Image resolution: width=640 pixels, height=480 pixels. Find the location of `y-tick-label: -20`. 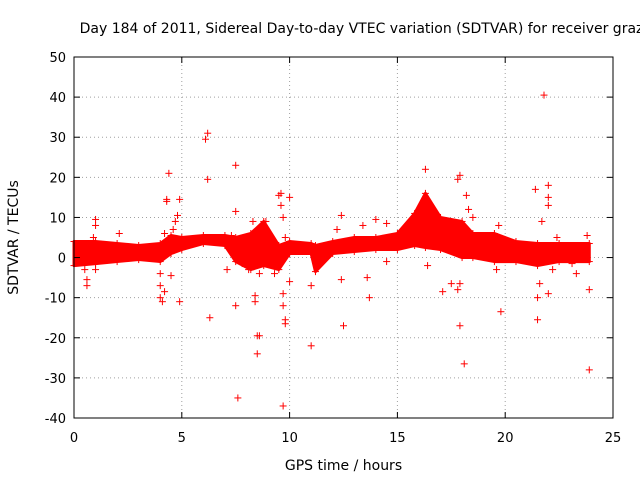

y-tick-label: -20 is located at coordinates (55, 339).